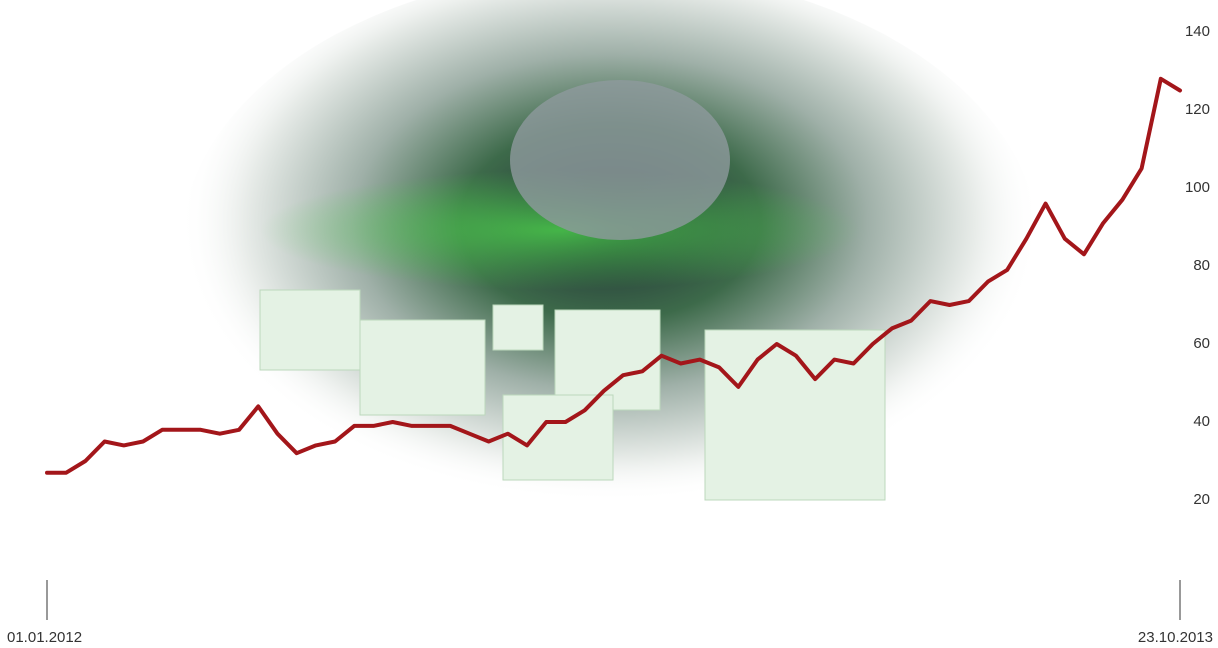 The height and width of the screenshot is (648, 1218). Describe the element at coordinates (1197, 109) in the screenshot. I see `y-tick-label: 120` at that location.